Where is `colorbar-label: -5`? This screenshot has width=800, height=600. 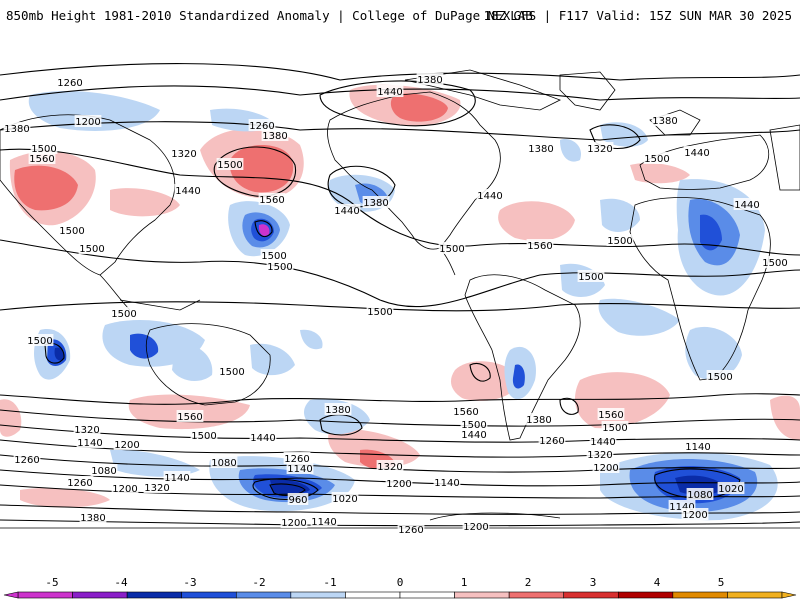
colorbar-label: -5 is located at coordinates (52, 582).